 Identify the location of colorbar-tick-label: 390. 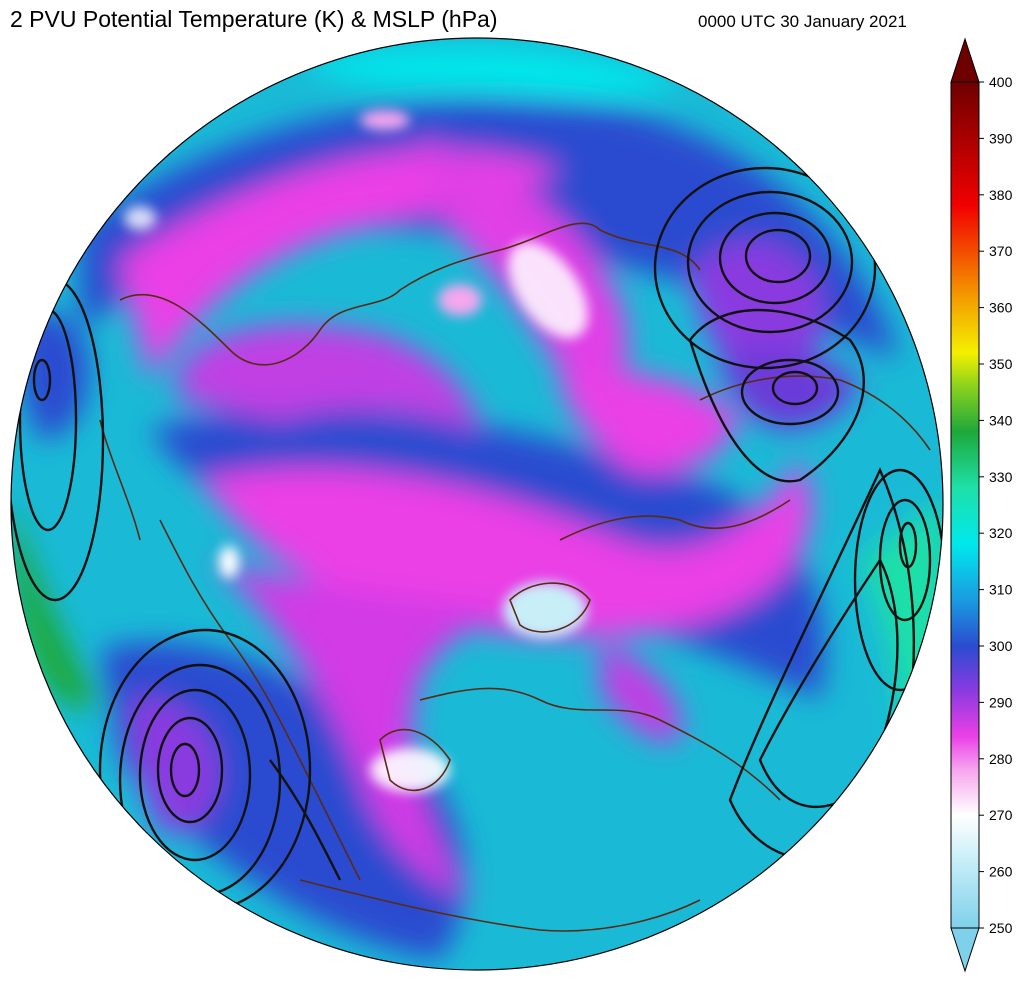
(1001, 138).